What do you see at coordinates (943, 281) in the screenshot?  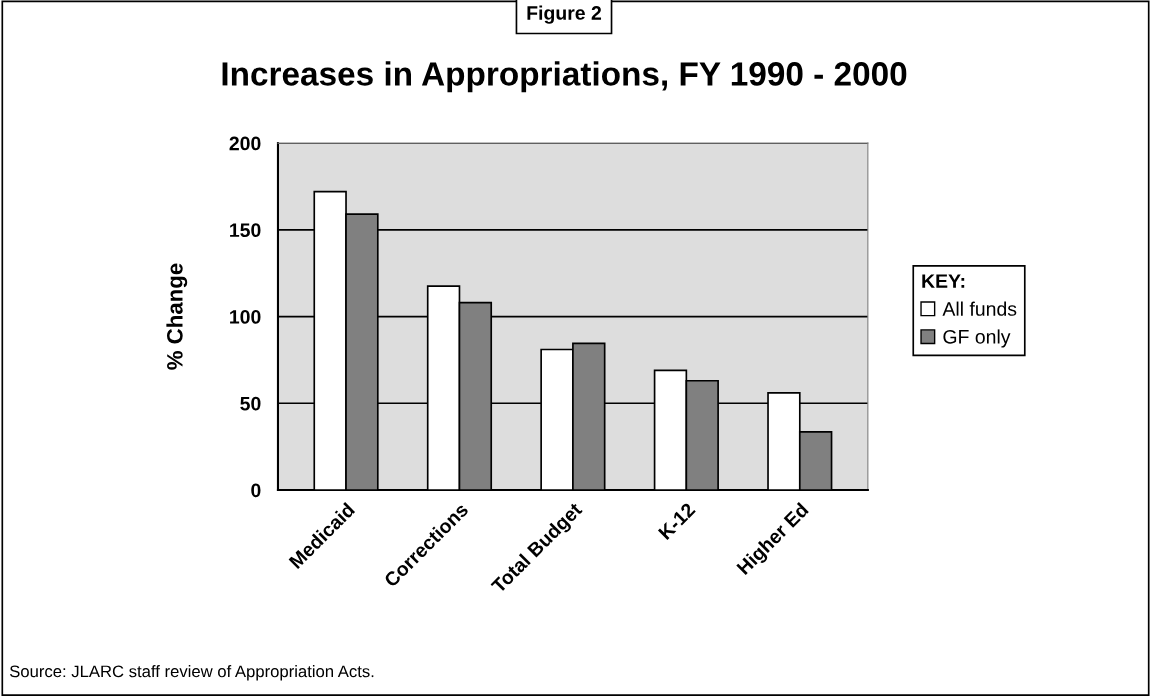 I see `legend-title: KEY:` at bounding box center [943, 281].